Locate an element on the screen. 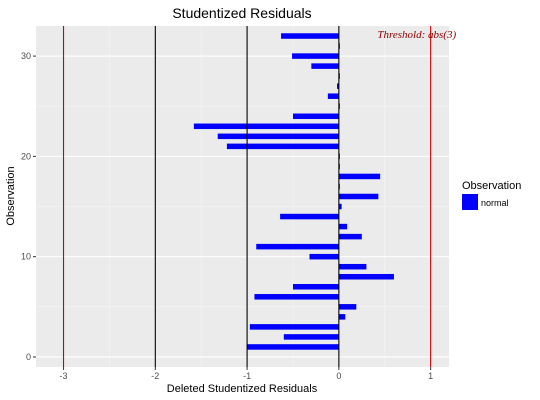  threshold-annotation: Threshold: abs(3) is located at coordinates (416, 35).